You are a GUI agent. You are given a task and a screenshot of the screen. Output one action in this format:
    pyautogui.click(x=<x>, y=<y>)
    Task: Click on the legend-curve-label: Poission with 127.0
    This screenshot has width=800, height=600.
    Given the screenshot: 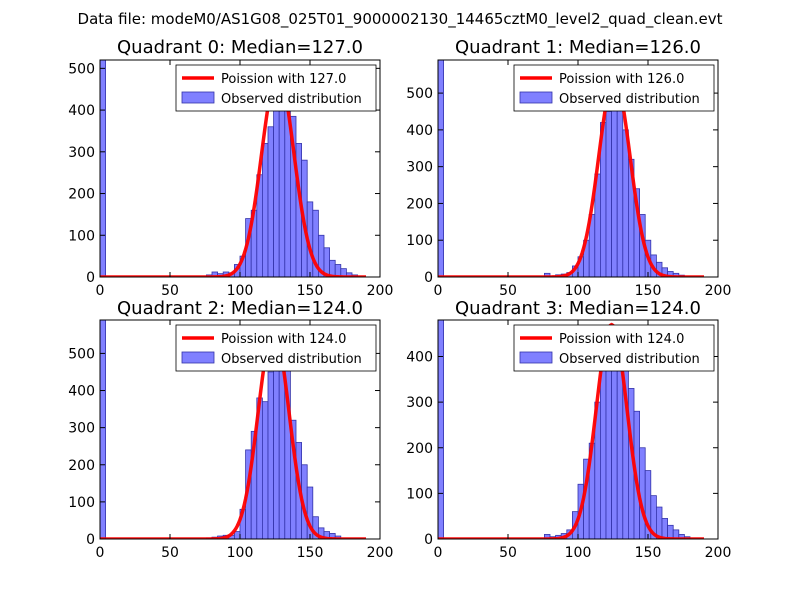 What is the action you would take?
    pyautogui.click(x=283, y=79)
    